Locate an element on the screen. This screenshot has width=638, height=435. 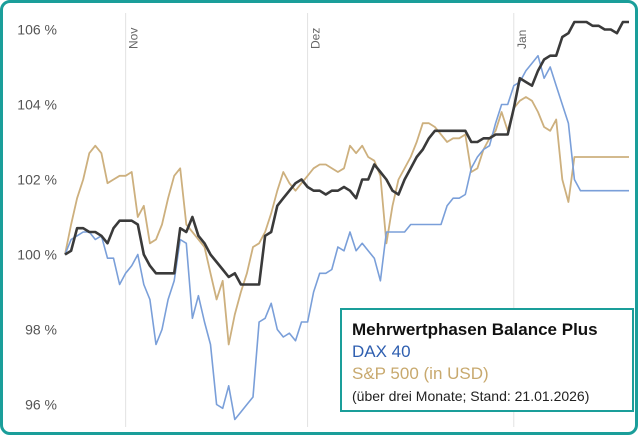
x-tick-label: Dez is located at coordinates (316, 38).